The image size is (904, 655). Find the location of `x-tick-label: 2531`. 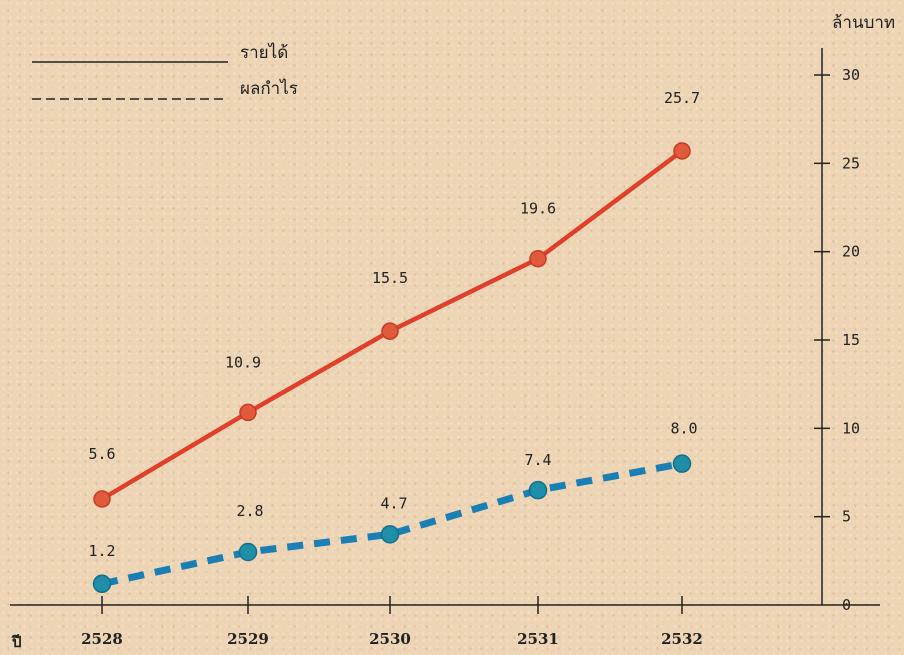

x-tick-label: 2531 is located at coordinates (538, 639).